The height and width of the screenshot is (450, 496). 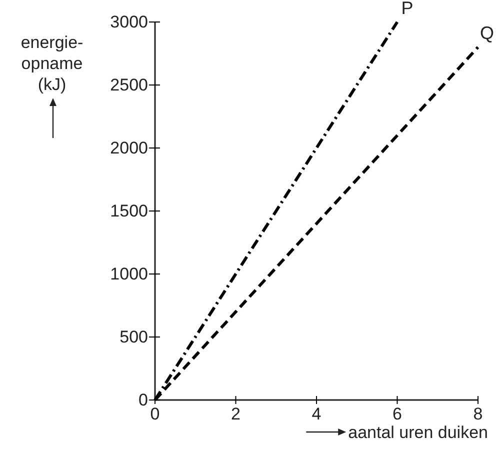 I want to click on series-label: Q, so click(x=487, y=33).